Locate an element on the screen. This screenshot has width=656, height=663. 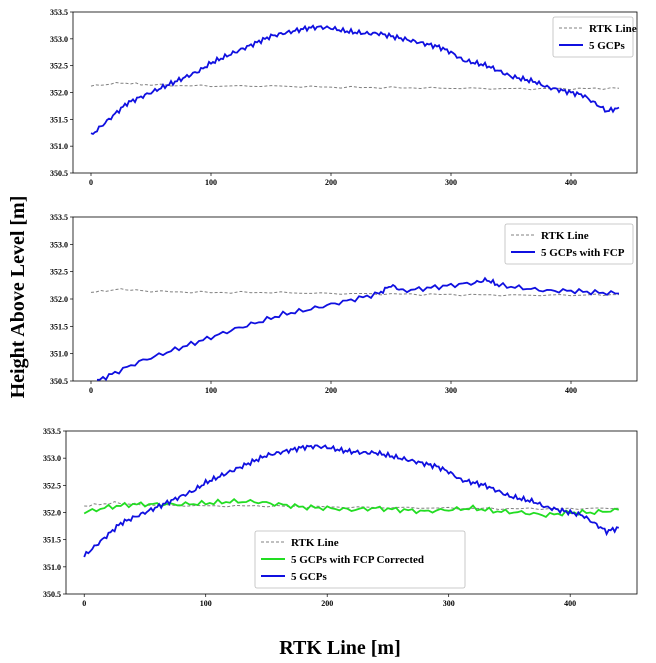
series-line-5-gcps-with-fcp is located at coordinates (358, 328).